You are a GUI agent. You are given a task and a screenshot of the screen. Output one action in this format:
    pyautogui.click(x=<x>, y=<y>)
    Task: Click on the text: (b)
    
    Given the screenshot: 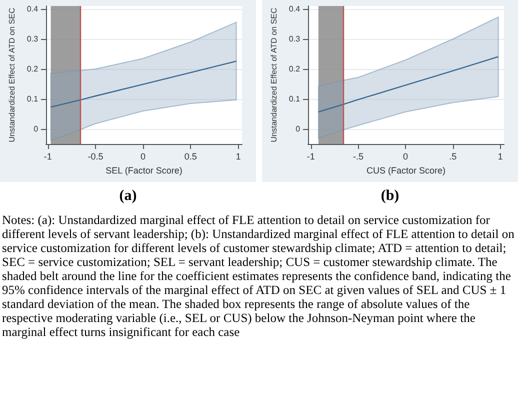 What is the action you would take?
    pyautogui.click(x=390, y=196)
    